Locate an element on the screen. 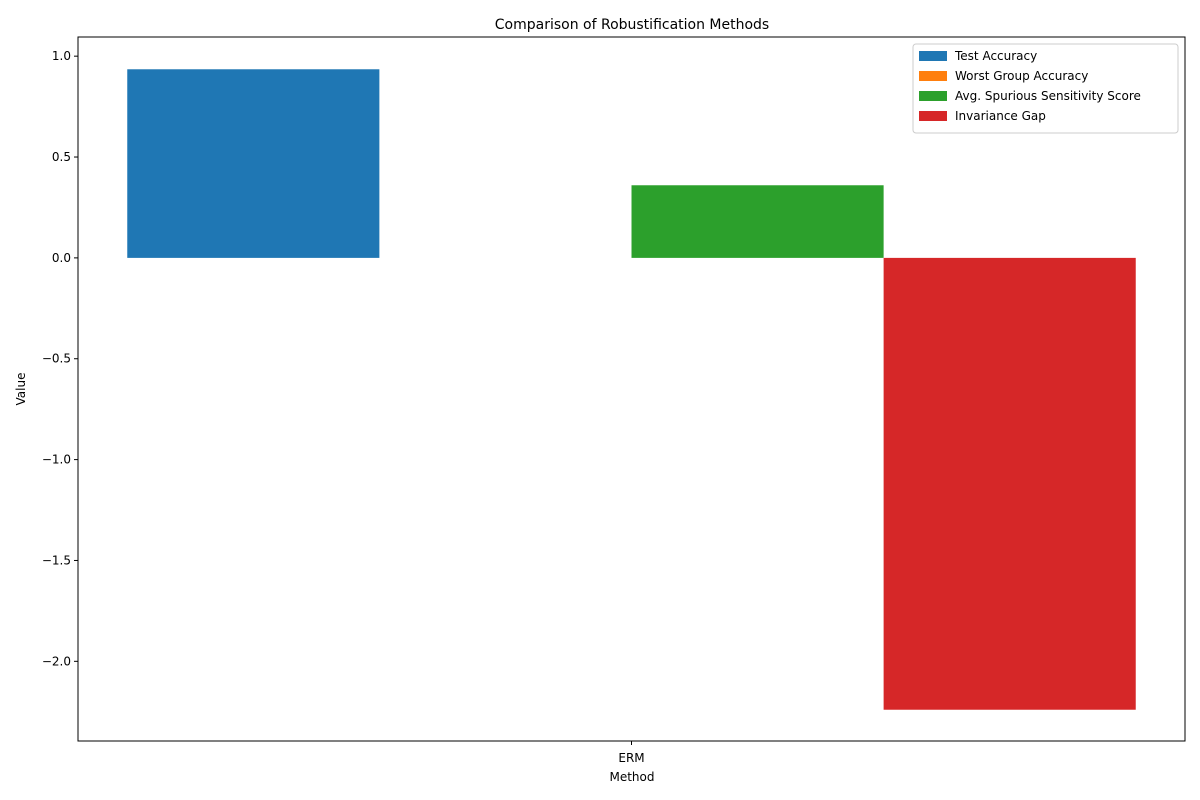 This screenshot has width=1200, height=800. y-tick-label: −1.0 is located at coordinates (56, 460).